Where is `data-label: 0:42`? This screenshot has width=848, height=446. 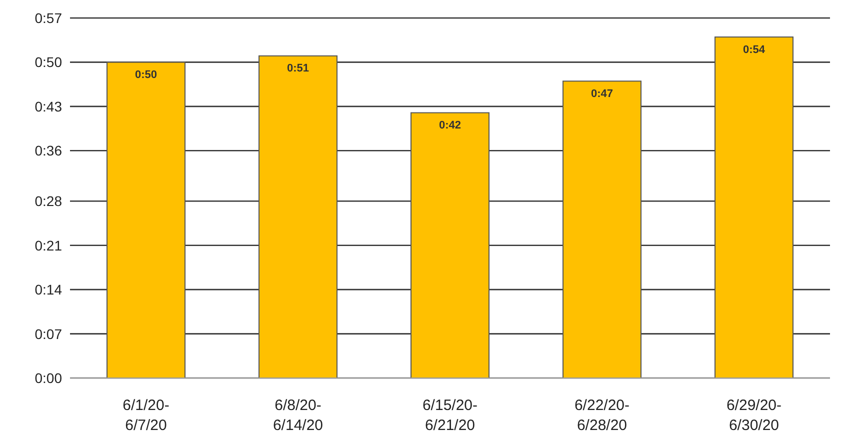
data-label: 0:42 is located at coordinates (450, 126).